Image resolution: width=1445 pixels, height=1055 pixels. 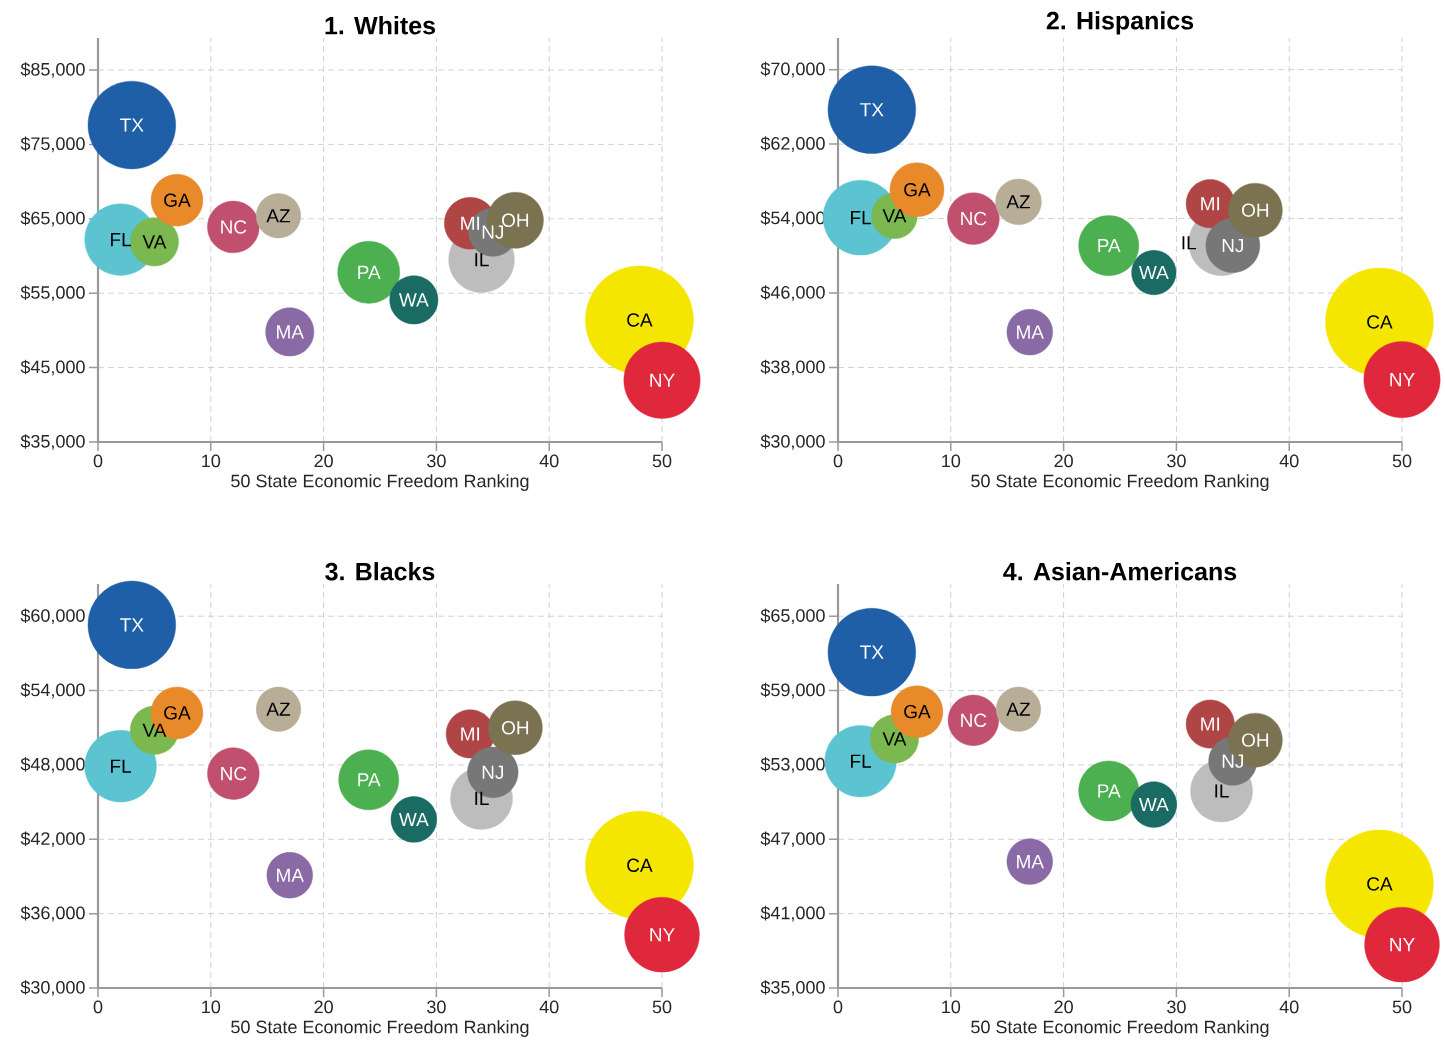 What do you see at coordinates (792, 690) in the screenshot?
I see `y-tick-label: $59,000` at bounding box center [792, 690].